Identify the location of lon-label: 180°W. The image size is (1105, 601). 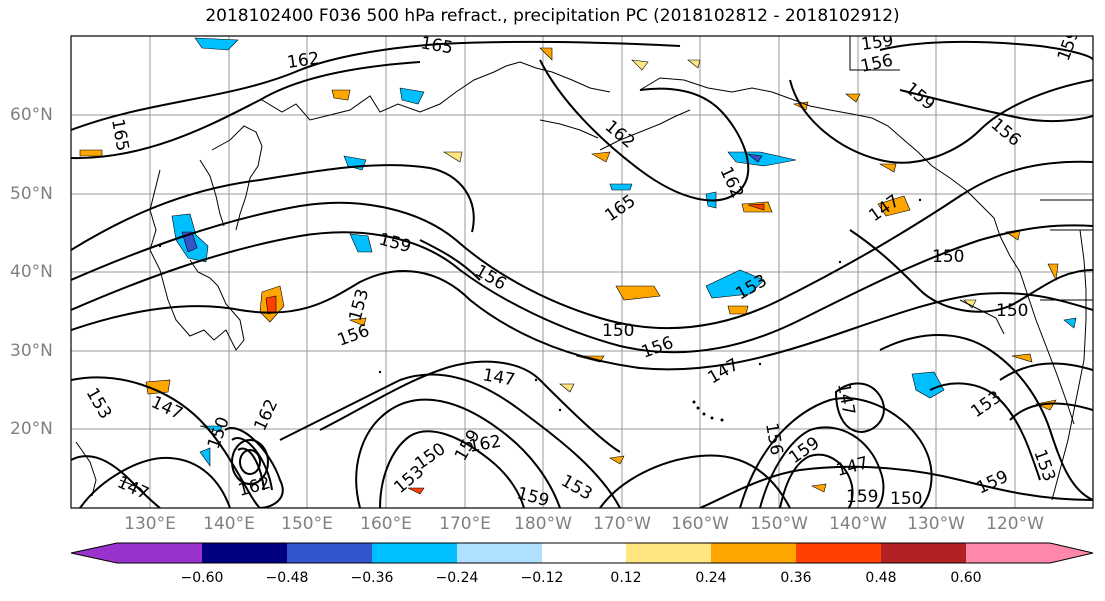
(543, 524).